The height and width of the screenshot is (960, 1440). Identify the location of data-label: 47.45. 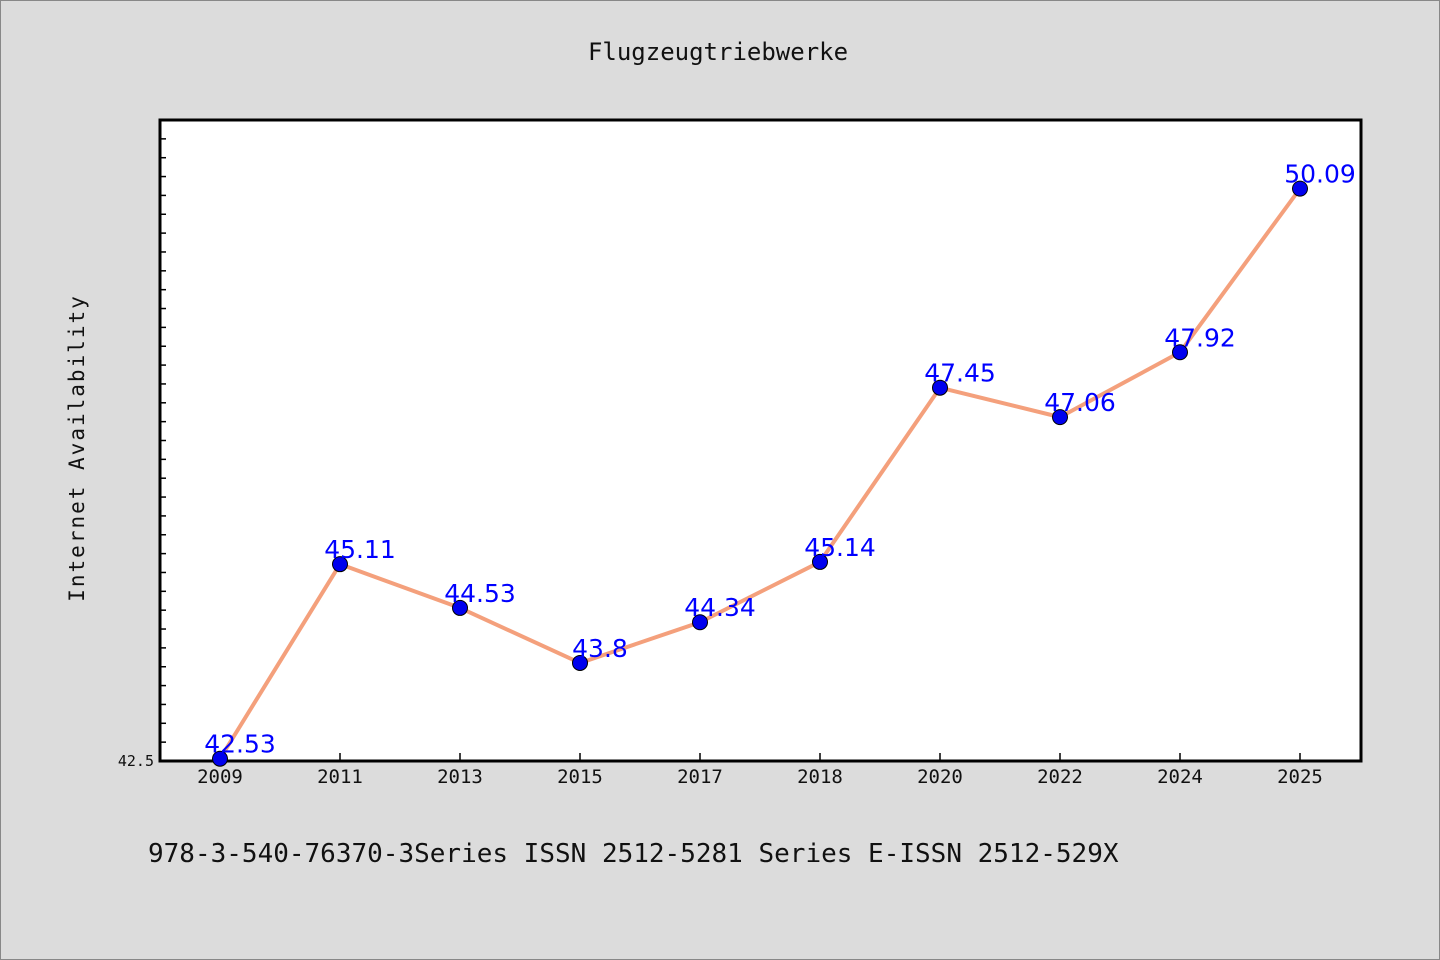
(960, 373).